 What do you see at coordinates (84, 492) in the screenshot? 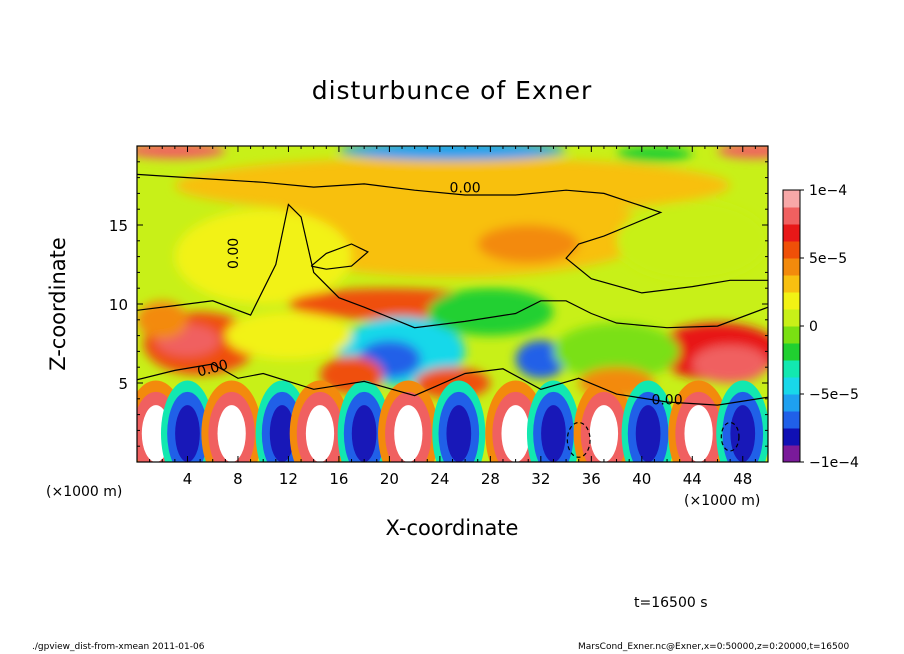
I see `x-unit-label-left: (×1000 m)` at bounding box center [84, 492].